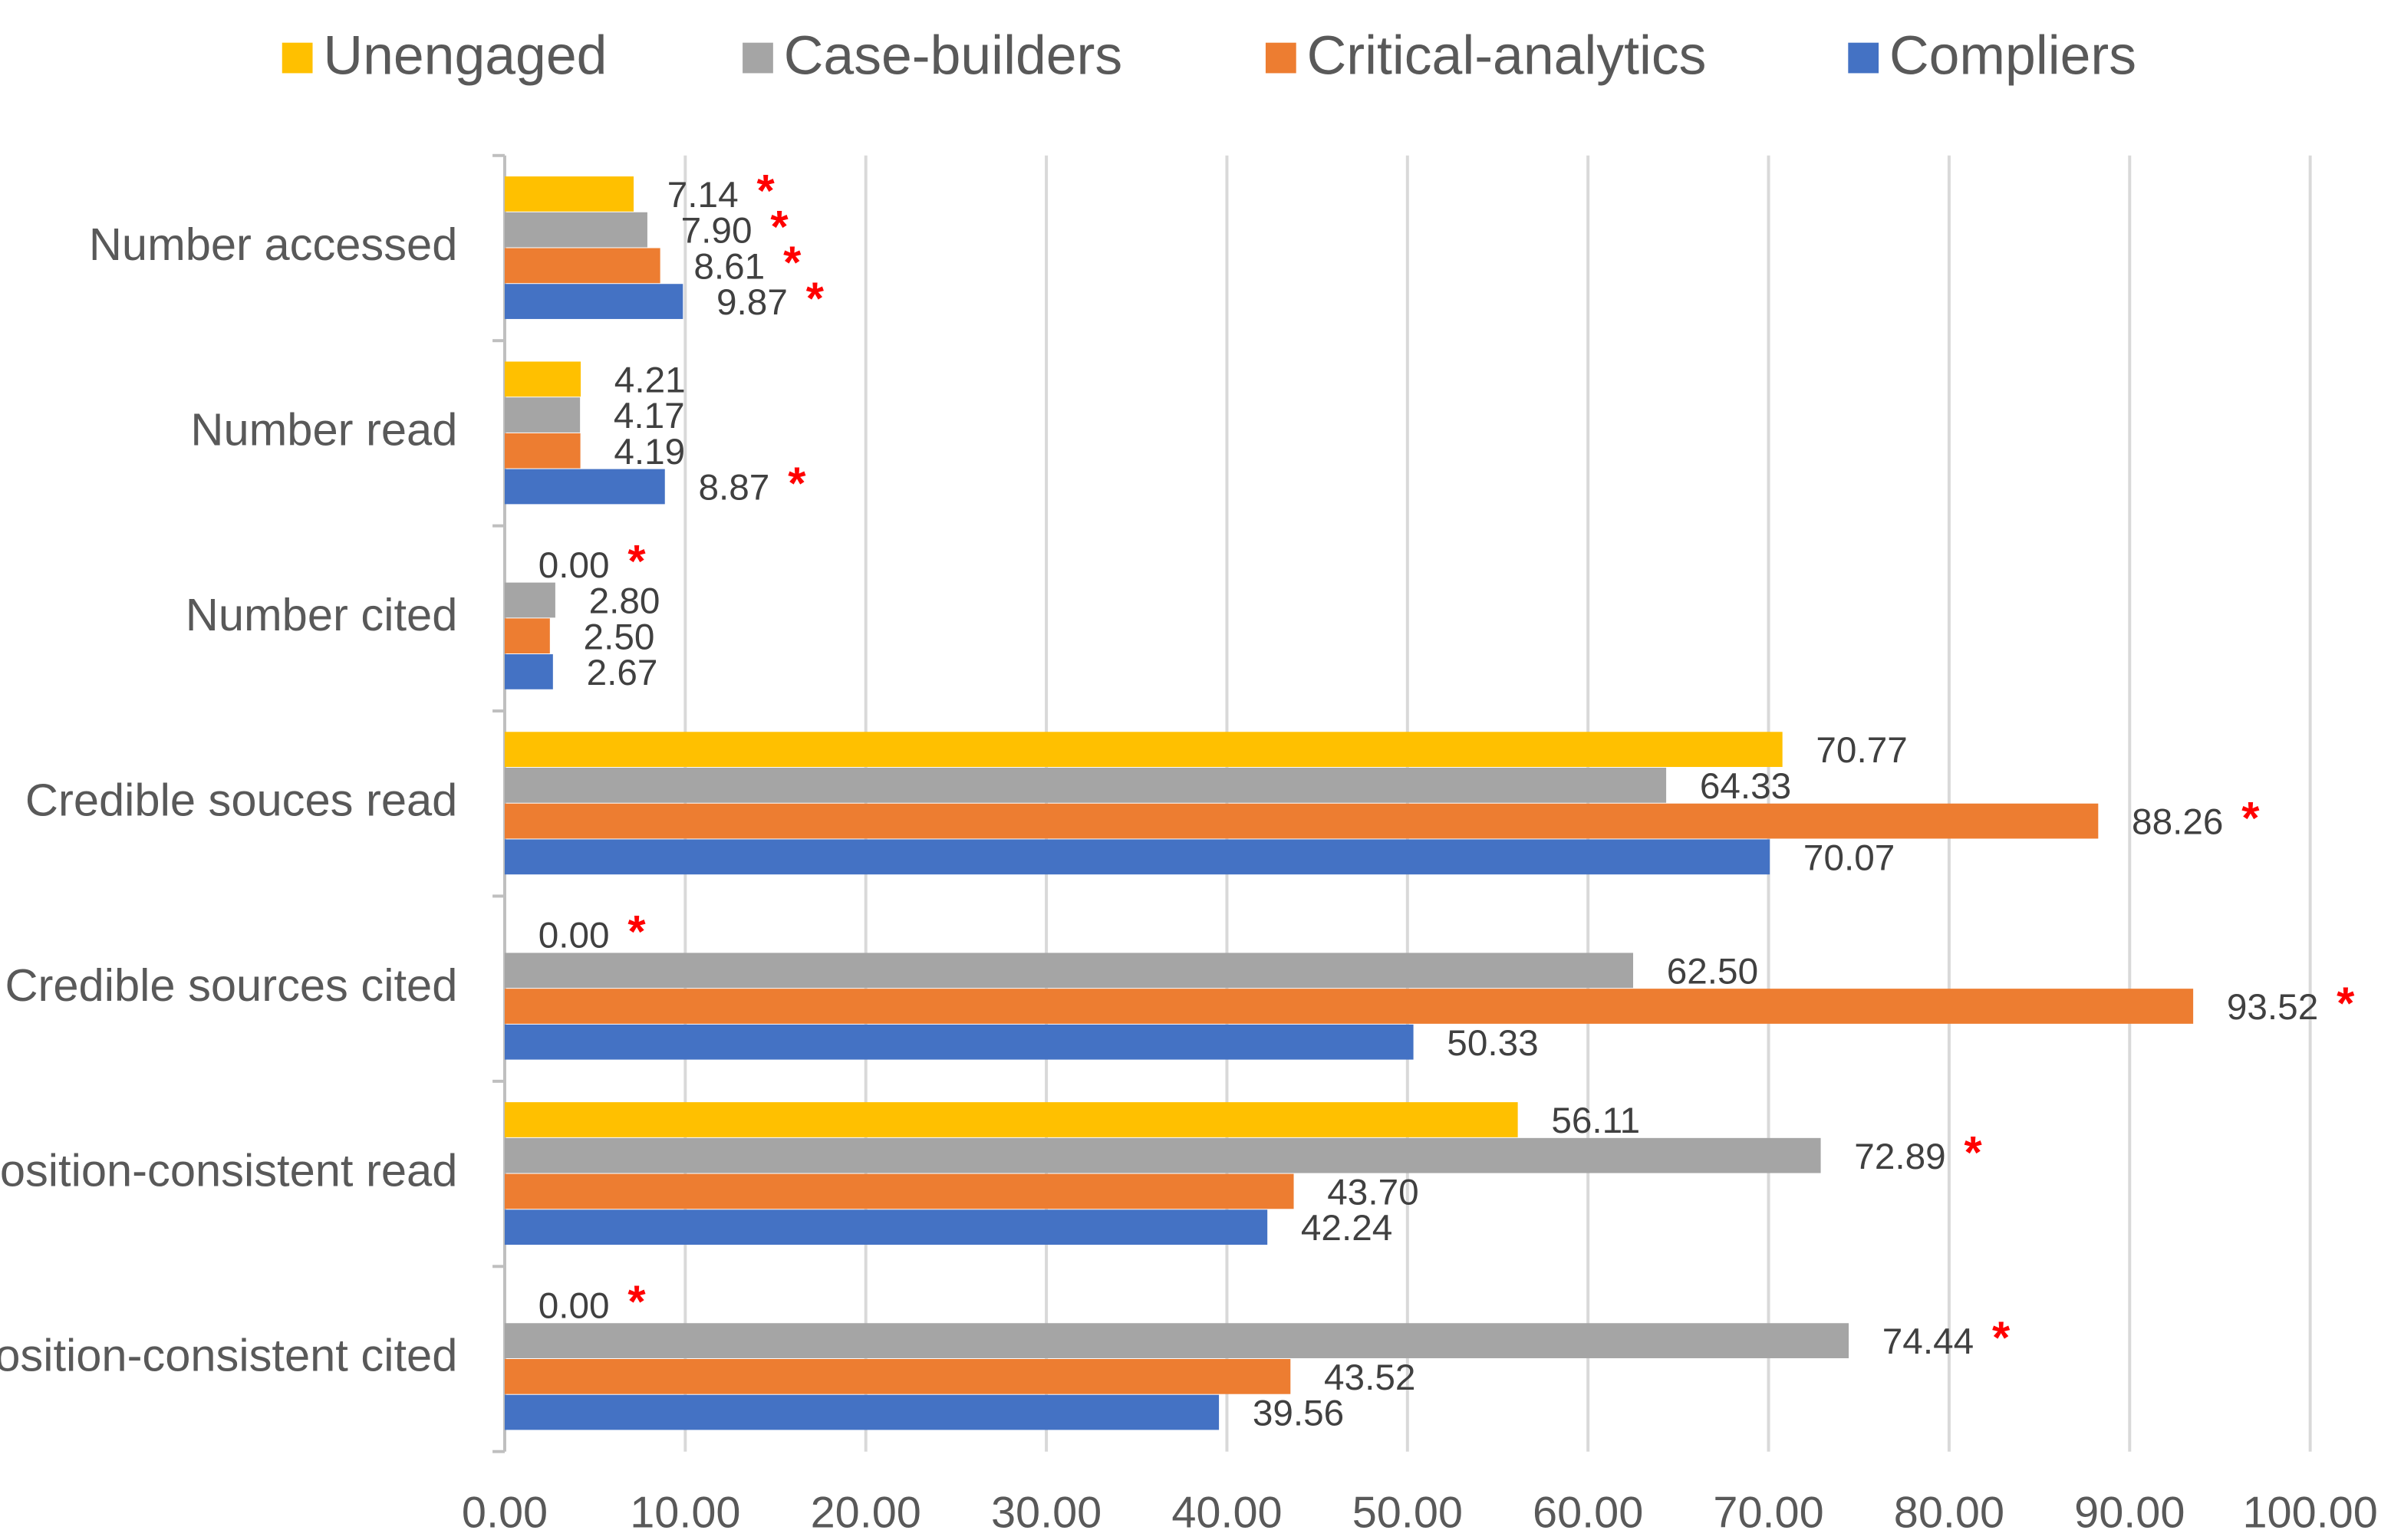 This screenshot has width=2391, height=1540. What do you see at coordinates (622, 673) in the screenshot?
I see `value-label: 2.67` at bounding box center [622, 673].